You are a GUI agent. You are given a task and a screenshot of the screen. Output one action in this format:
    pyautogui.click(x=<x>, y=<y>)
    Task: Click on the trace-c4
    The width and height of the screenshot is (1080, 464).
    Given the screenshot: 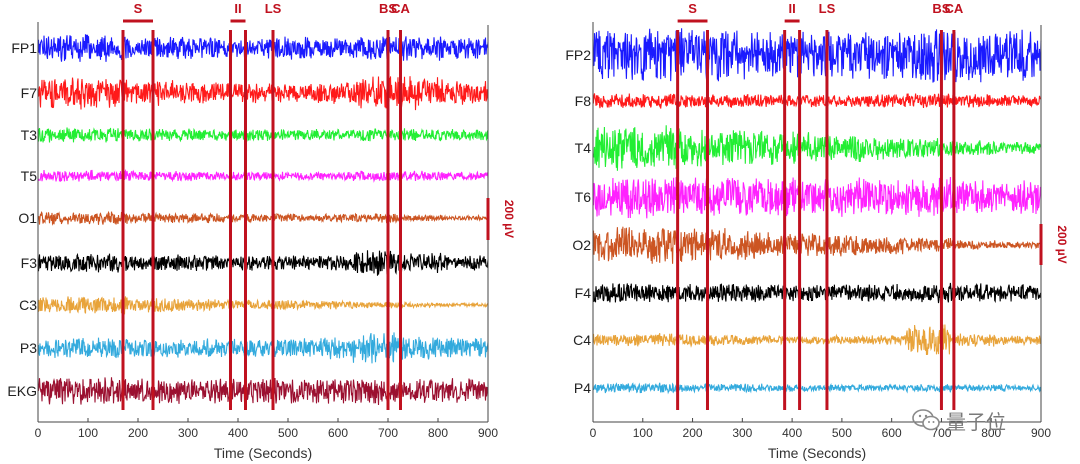 What is the action you would take?
    pyautogui.click(x=817, y=340)
    